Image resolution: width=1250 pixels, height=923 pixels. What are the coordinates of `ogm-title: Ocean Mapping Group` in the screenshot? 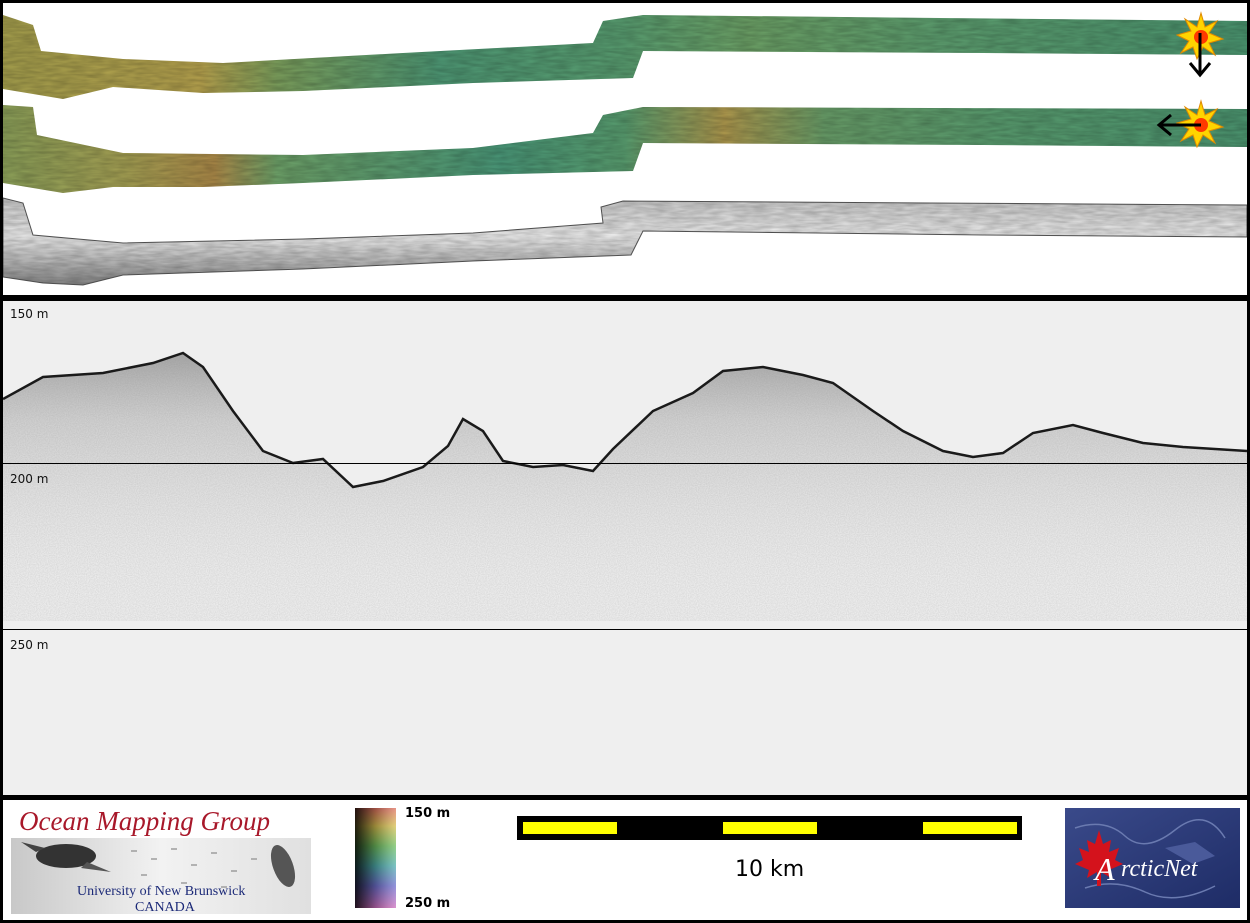 It's located at (144, 821).